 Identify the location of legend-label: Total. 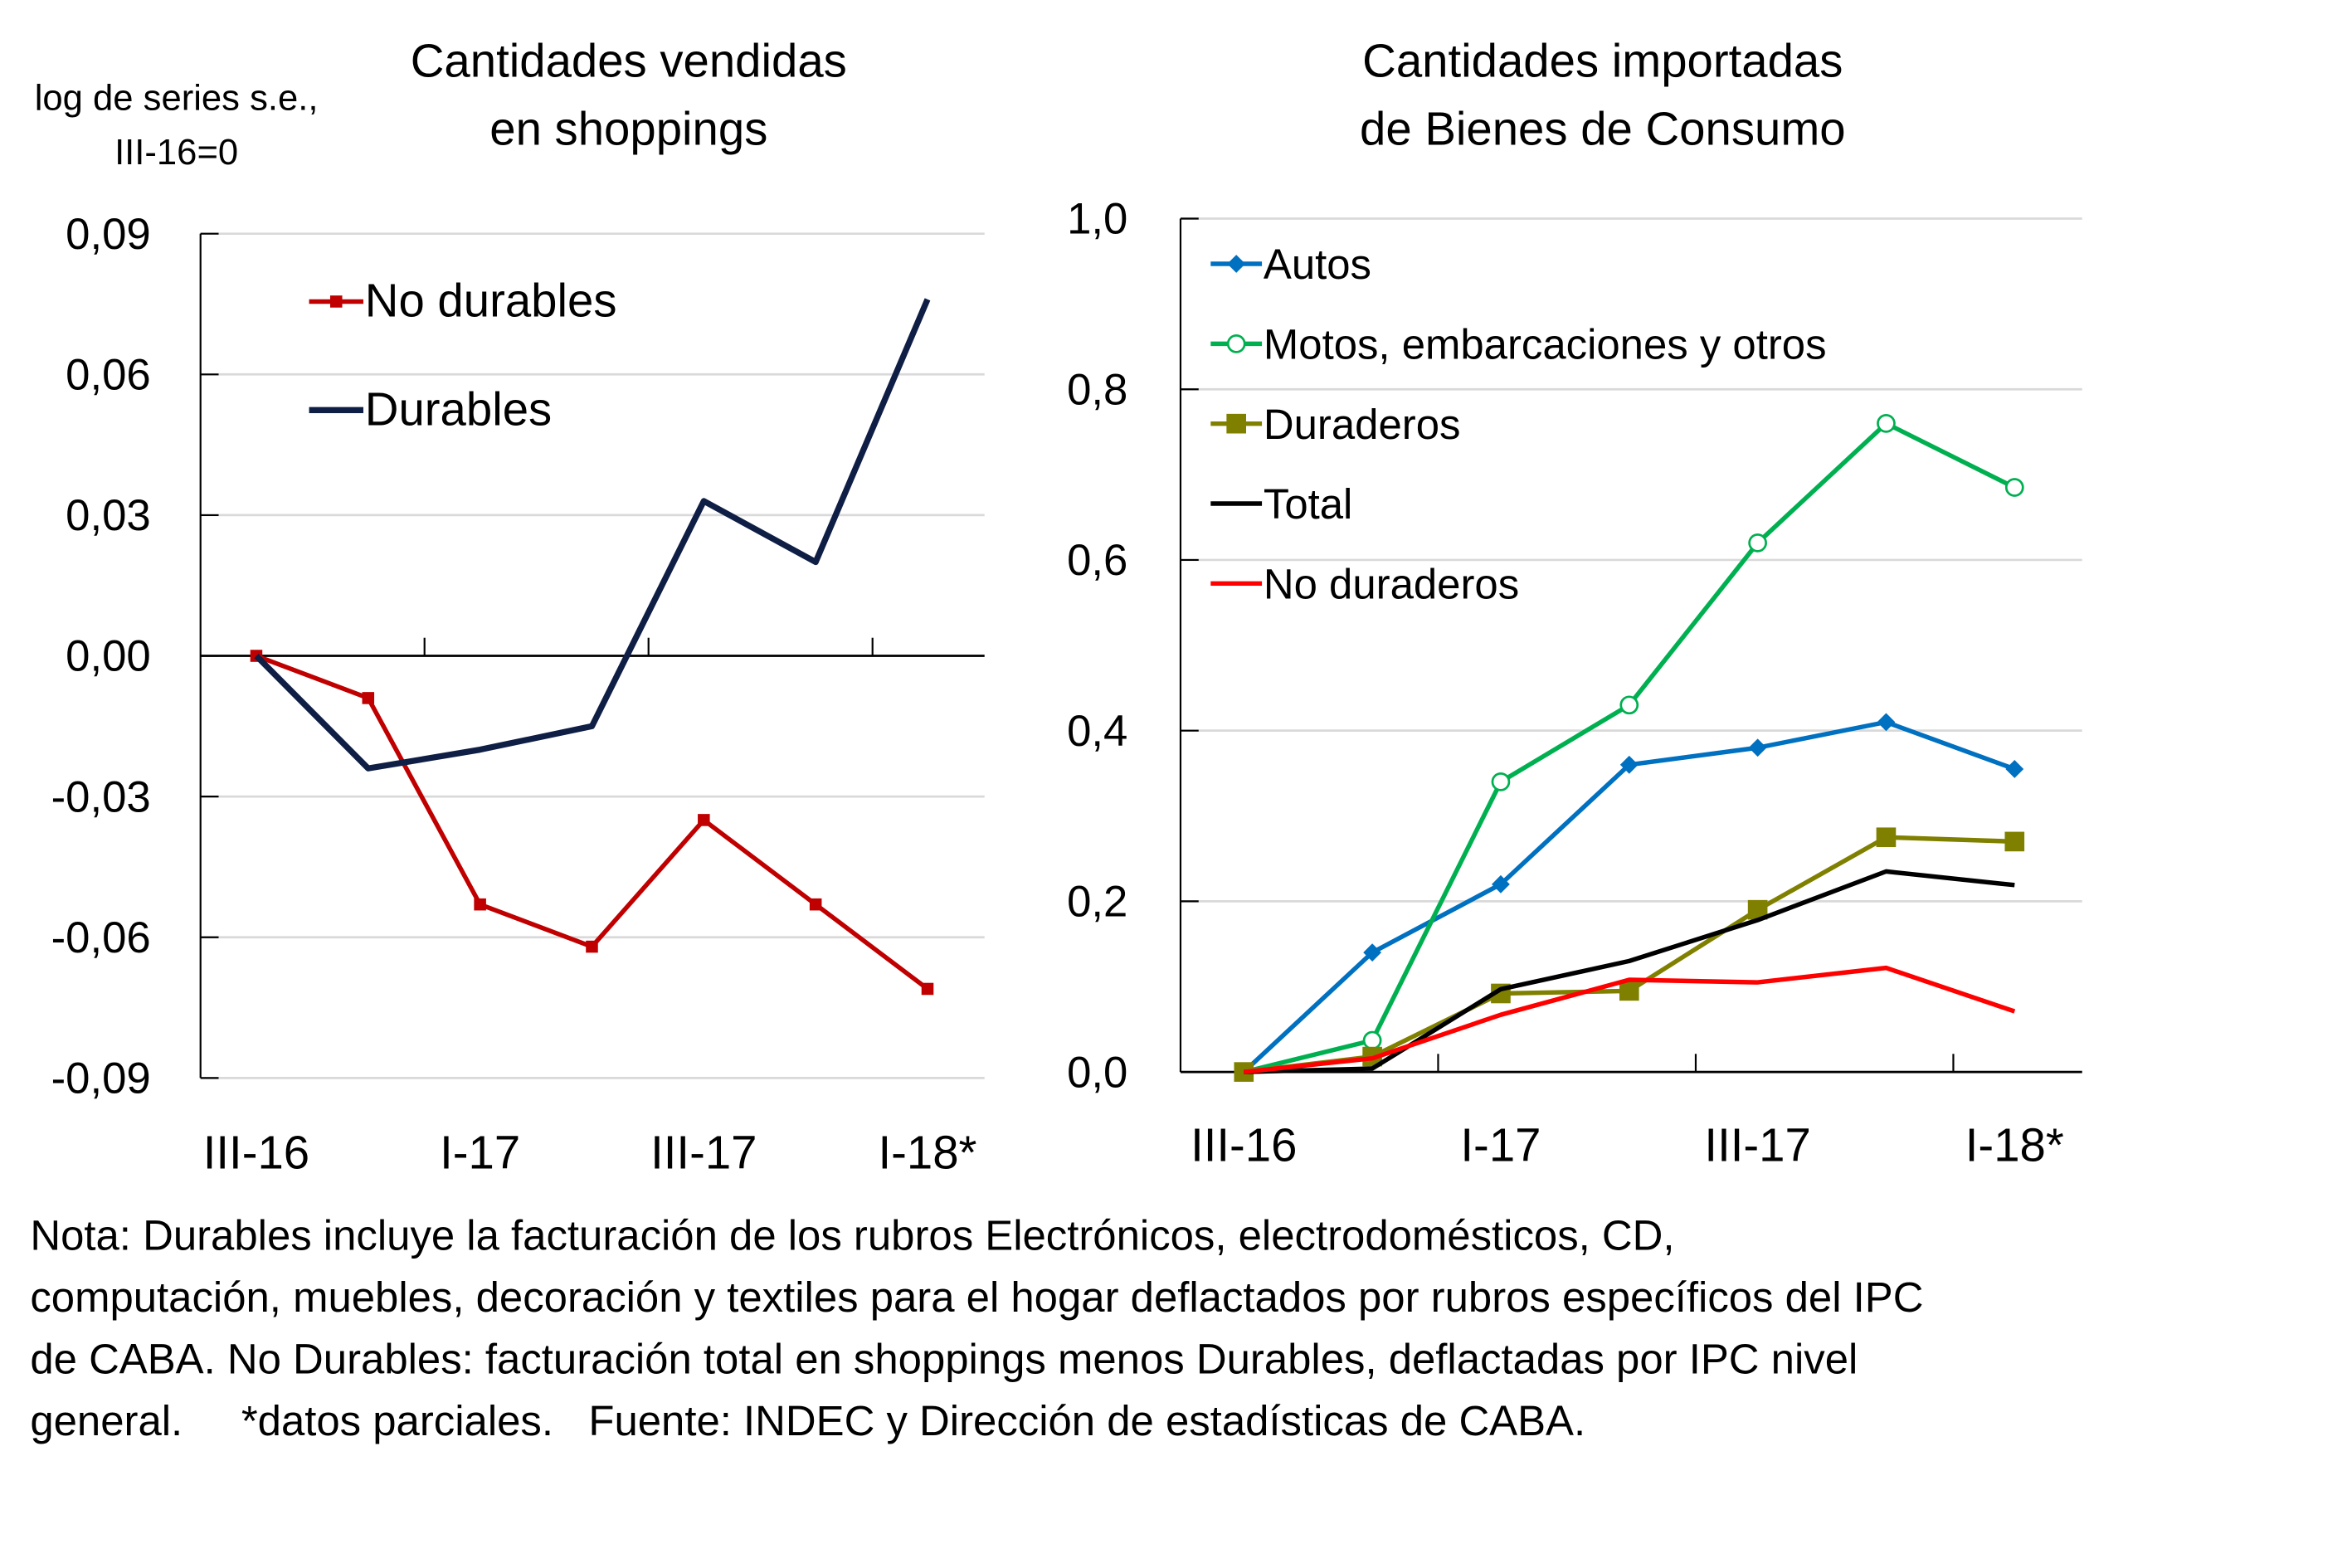
(1308, 504).